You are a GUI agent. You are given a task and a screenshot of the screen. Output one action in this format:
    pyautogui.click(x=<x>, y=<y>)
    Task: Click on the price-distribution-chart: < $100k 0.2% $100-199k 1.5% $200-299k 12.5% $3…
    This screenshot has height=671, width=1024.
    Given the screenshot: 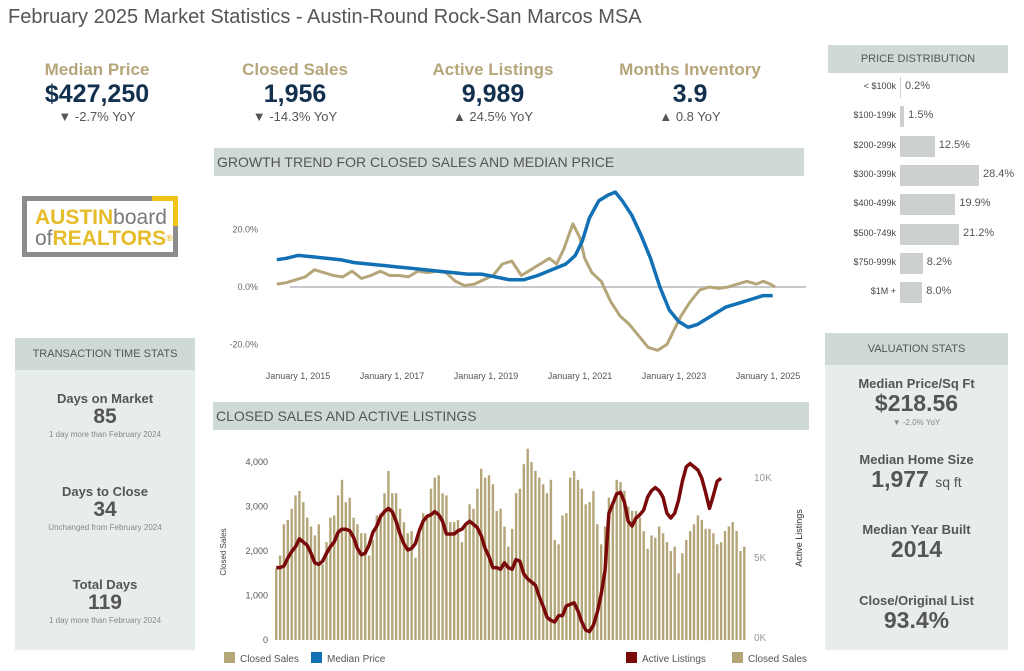 What is the action you would take?
    pyautogui.click(x=923, y=197)
    